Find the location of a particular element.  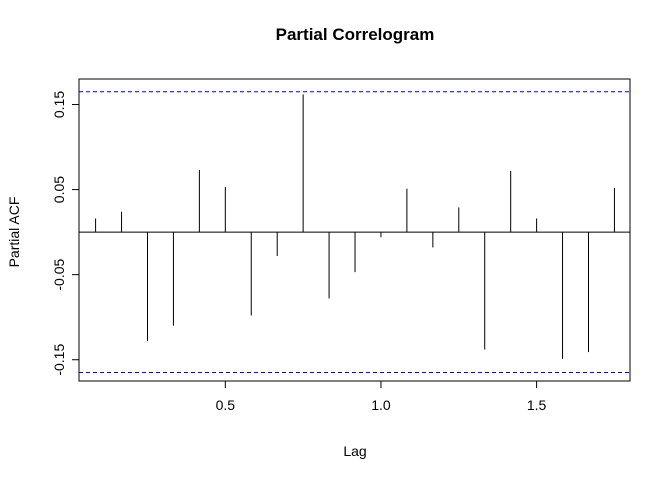

x-axis-label: Lag is located at coordinates (354, 451).